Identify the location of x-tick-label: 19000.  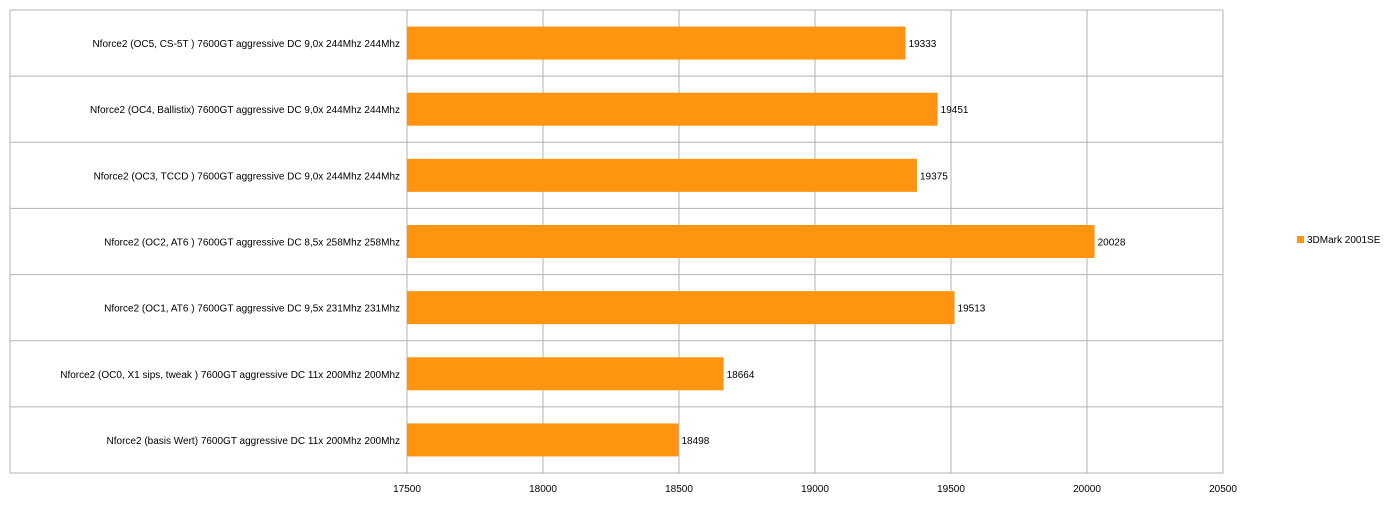
(815, 489).